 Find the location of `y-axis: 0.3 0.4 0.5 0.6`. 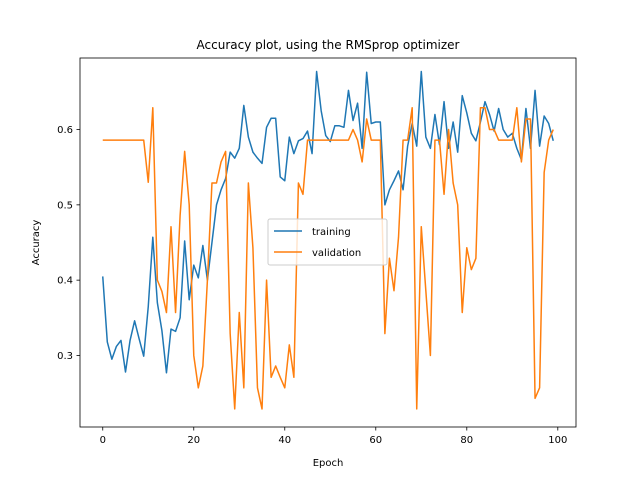

y-axis: 0.3 0.4 0.5 0.6 is located at coordinates (68, 243).